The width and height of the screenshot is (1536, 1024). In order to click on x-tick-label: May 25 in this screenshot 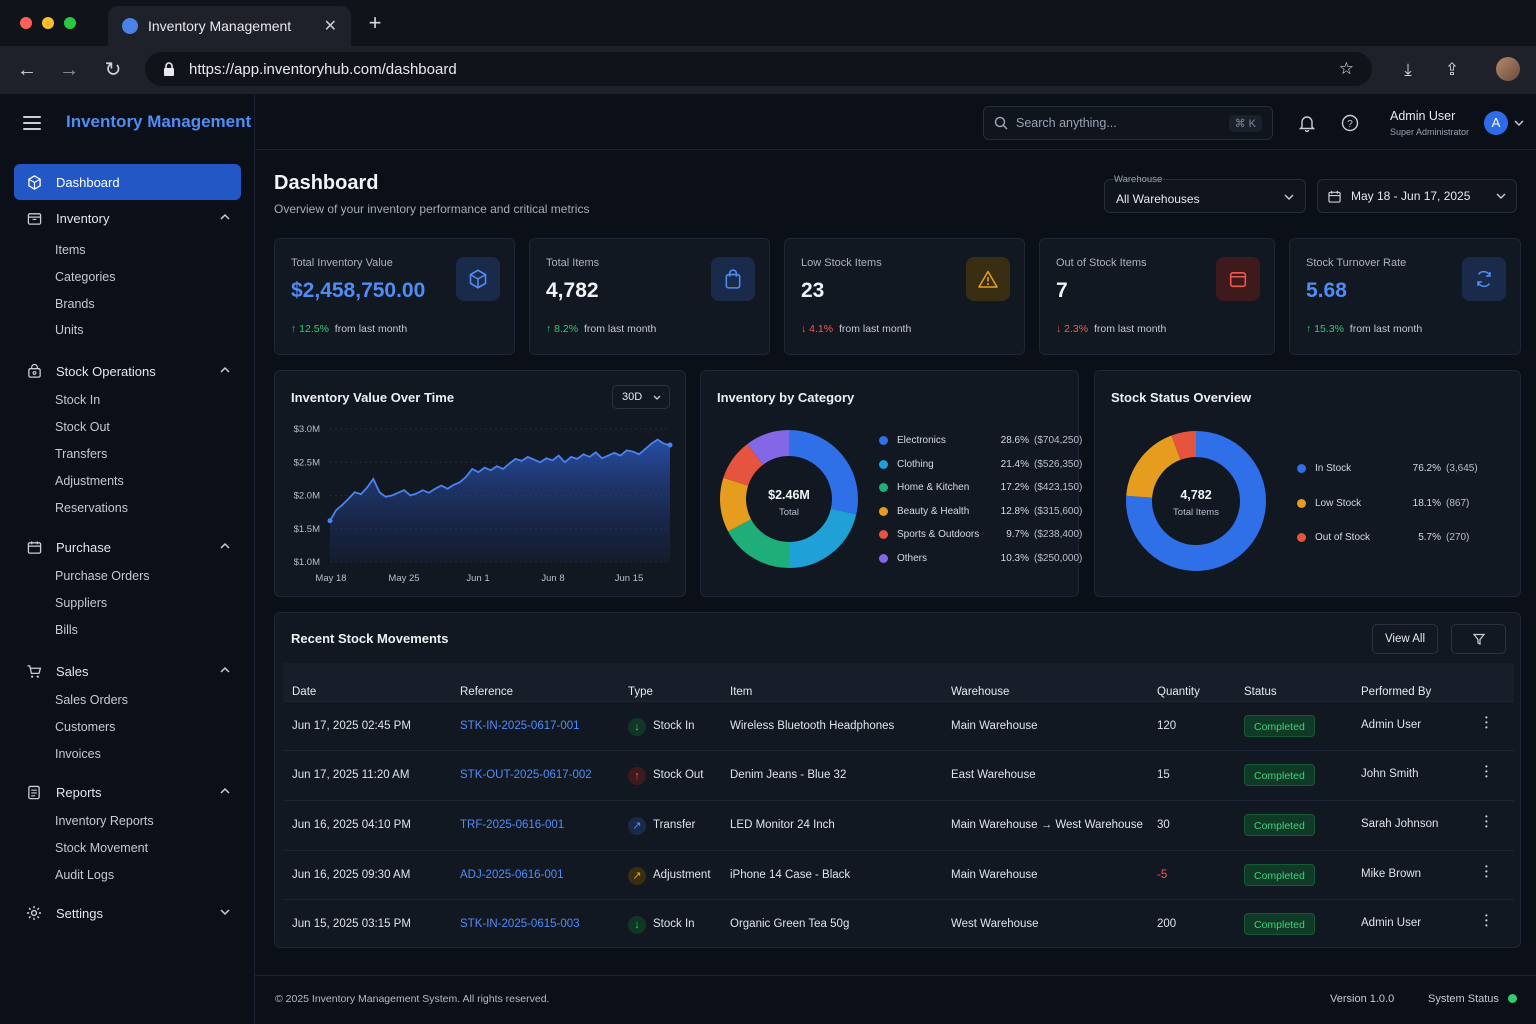, I will do `click(403, 578)`.